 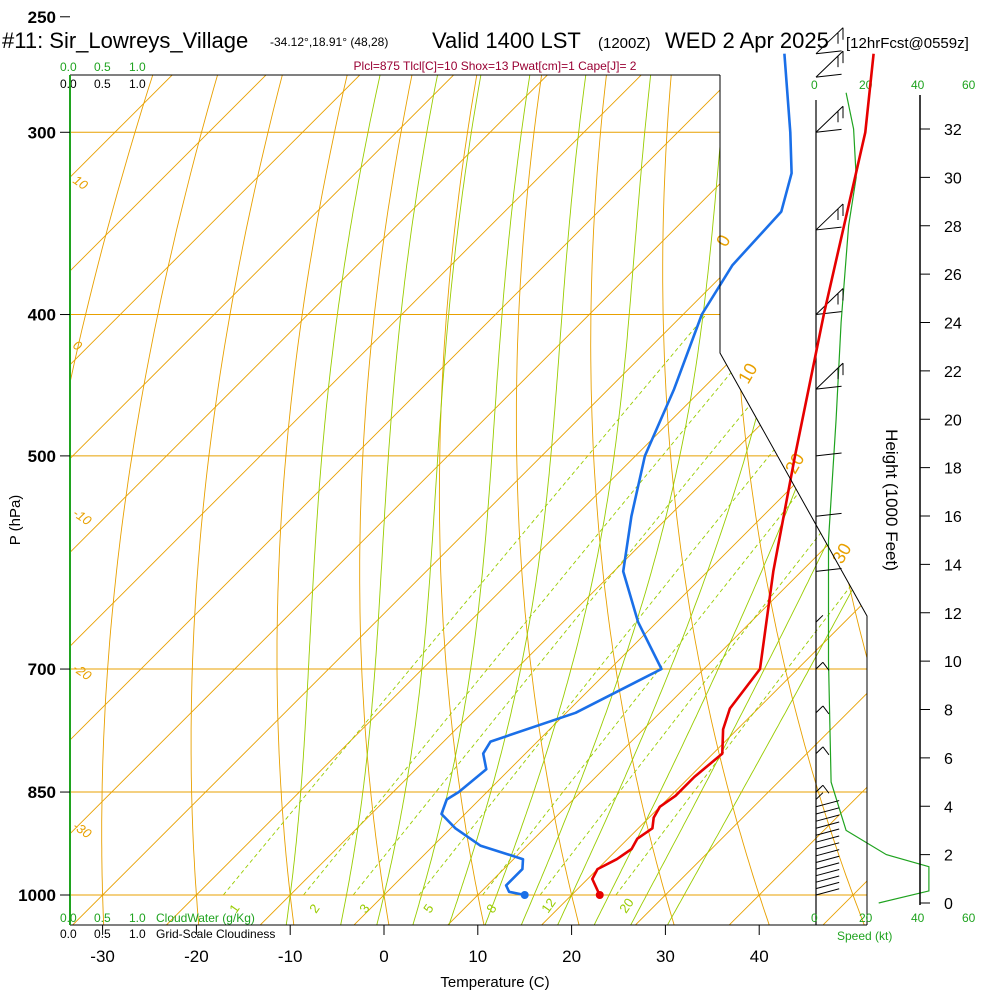 What do you see at coordinates (42, 315) in the screenshot?
I see `pressure-tick-label: 400` at bounding box center [42, 315].